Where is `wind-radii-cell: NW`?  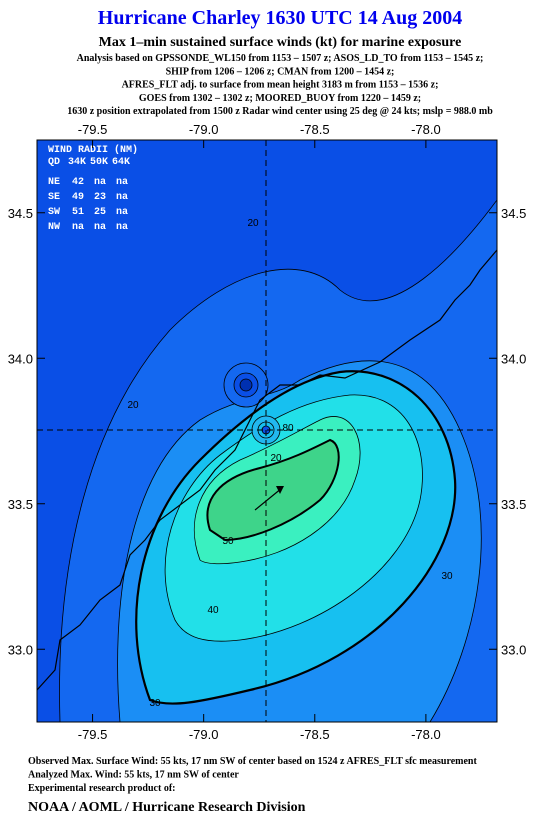 wind-radii-cell: NW is located at coordinates (54, 227).